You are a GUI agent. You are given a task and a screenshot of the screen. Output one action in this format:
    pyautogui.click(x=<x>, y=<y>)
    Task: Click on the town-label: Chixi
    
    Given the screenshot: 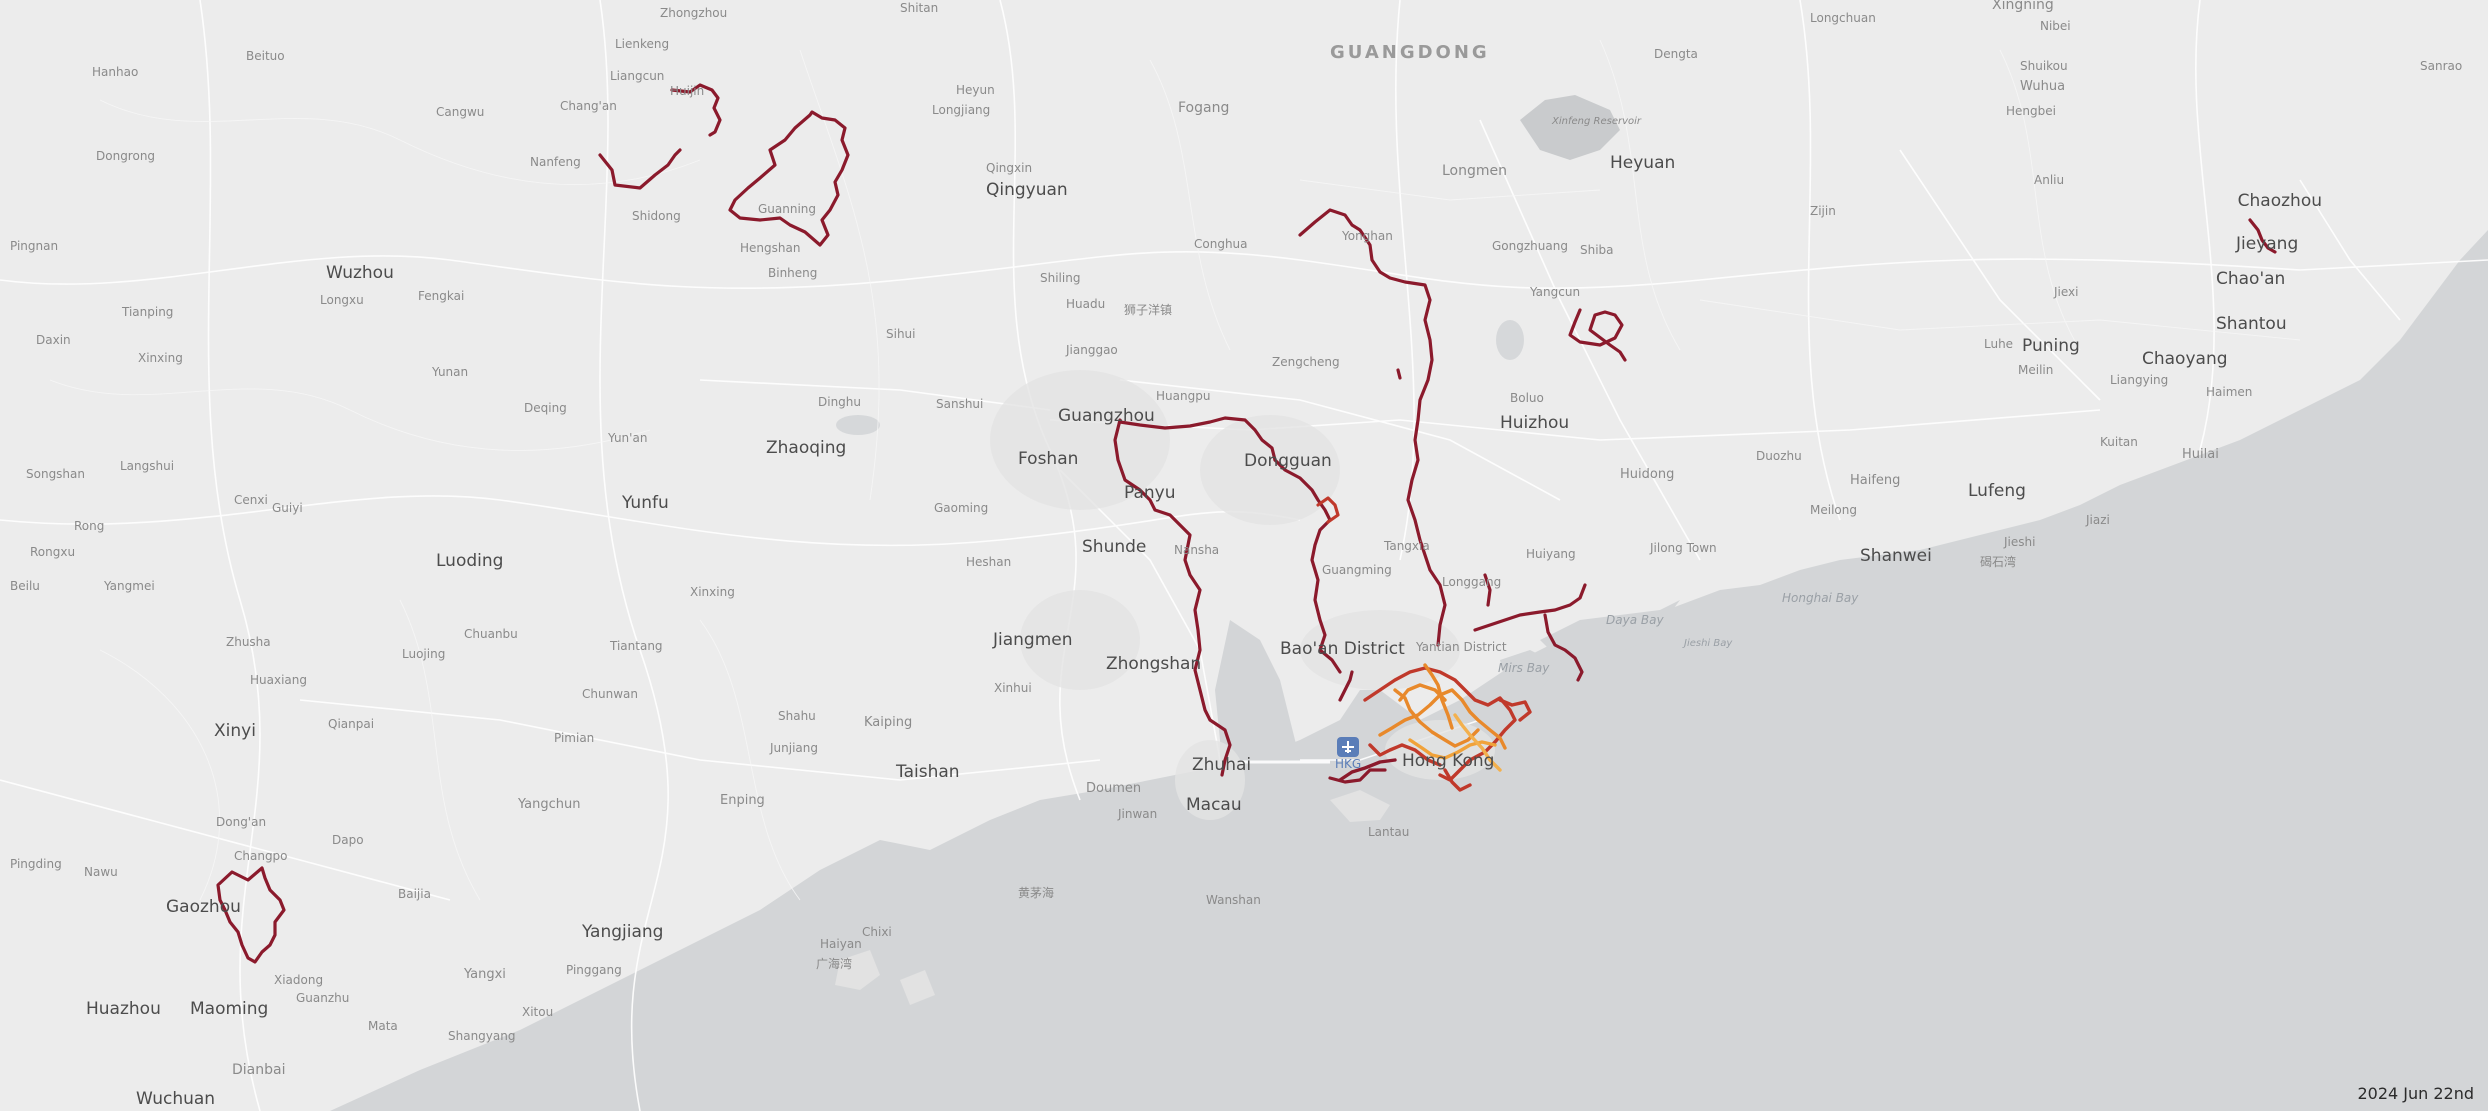 What is the action you would take?
    pyautogui.click(x=877, y=932)
    